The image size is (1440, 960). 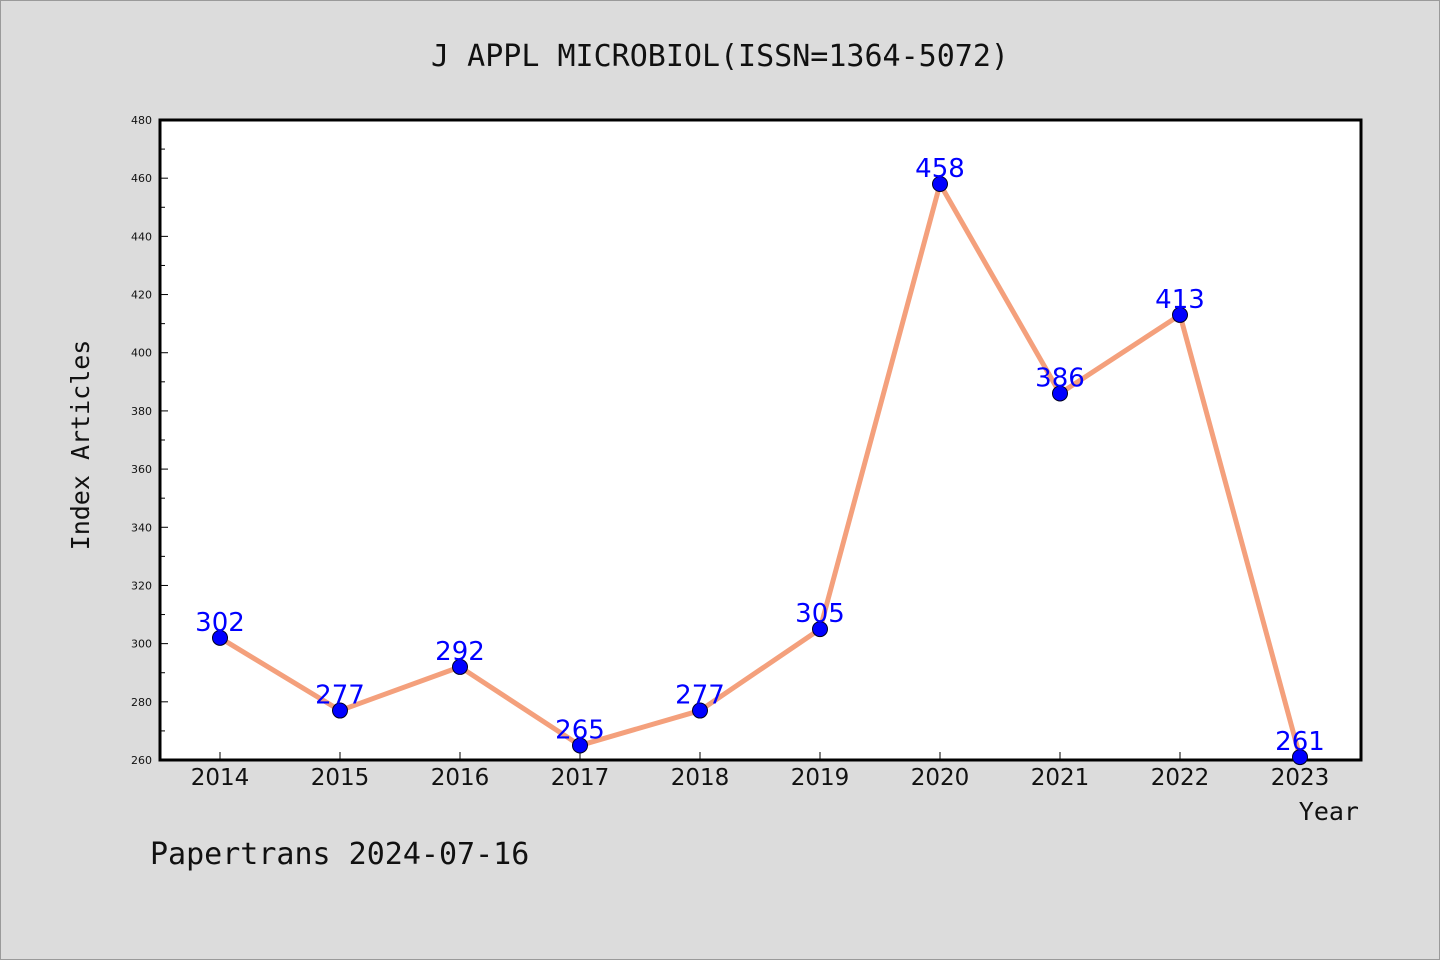 What do you see at coordinates (1300, 778) in the screenshot?
I see `x-tick-label: 2023` at bounding box center [1300, 778].